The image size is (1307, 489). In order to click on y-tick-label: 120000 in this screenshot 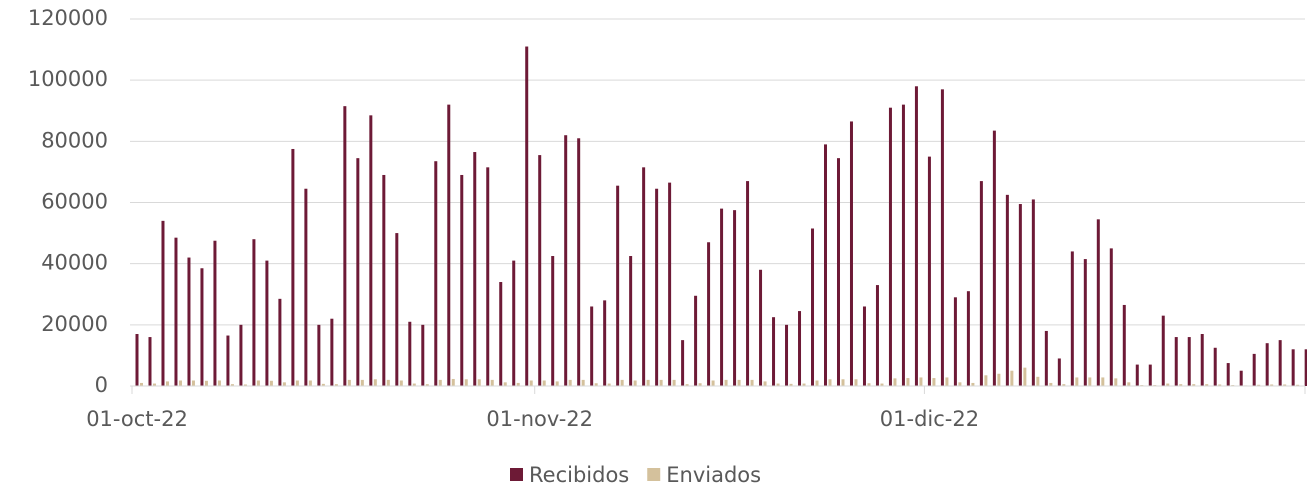, I will do `click(68, 18)`.